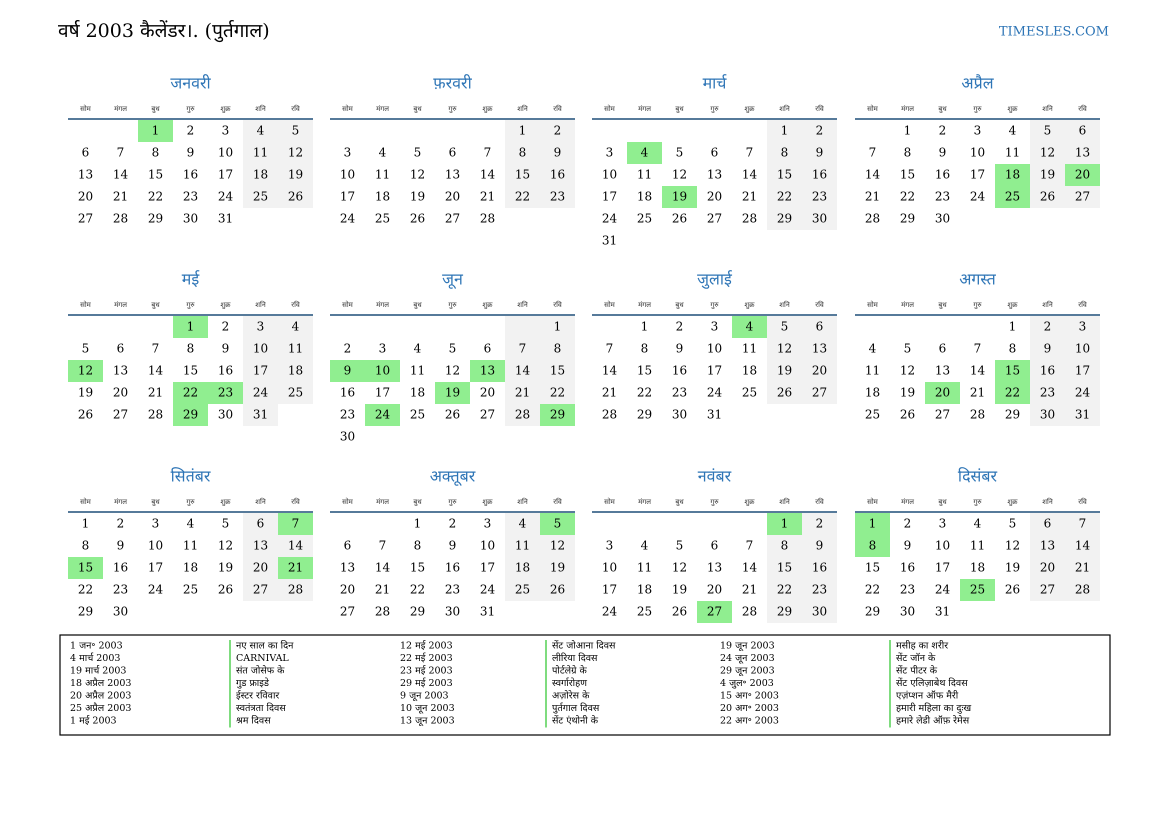  I want to click on weekday: शुक्र, so click(749, 305).